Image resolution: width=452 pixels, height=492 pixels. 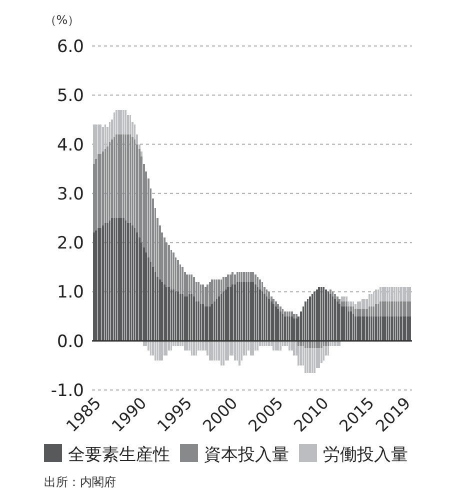 I want to click on y-tick-label: 6.0, so click(x=70, y=47).